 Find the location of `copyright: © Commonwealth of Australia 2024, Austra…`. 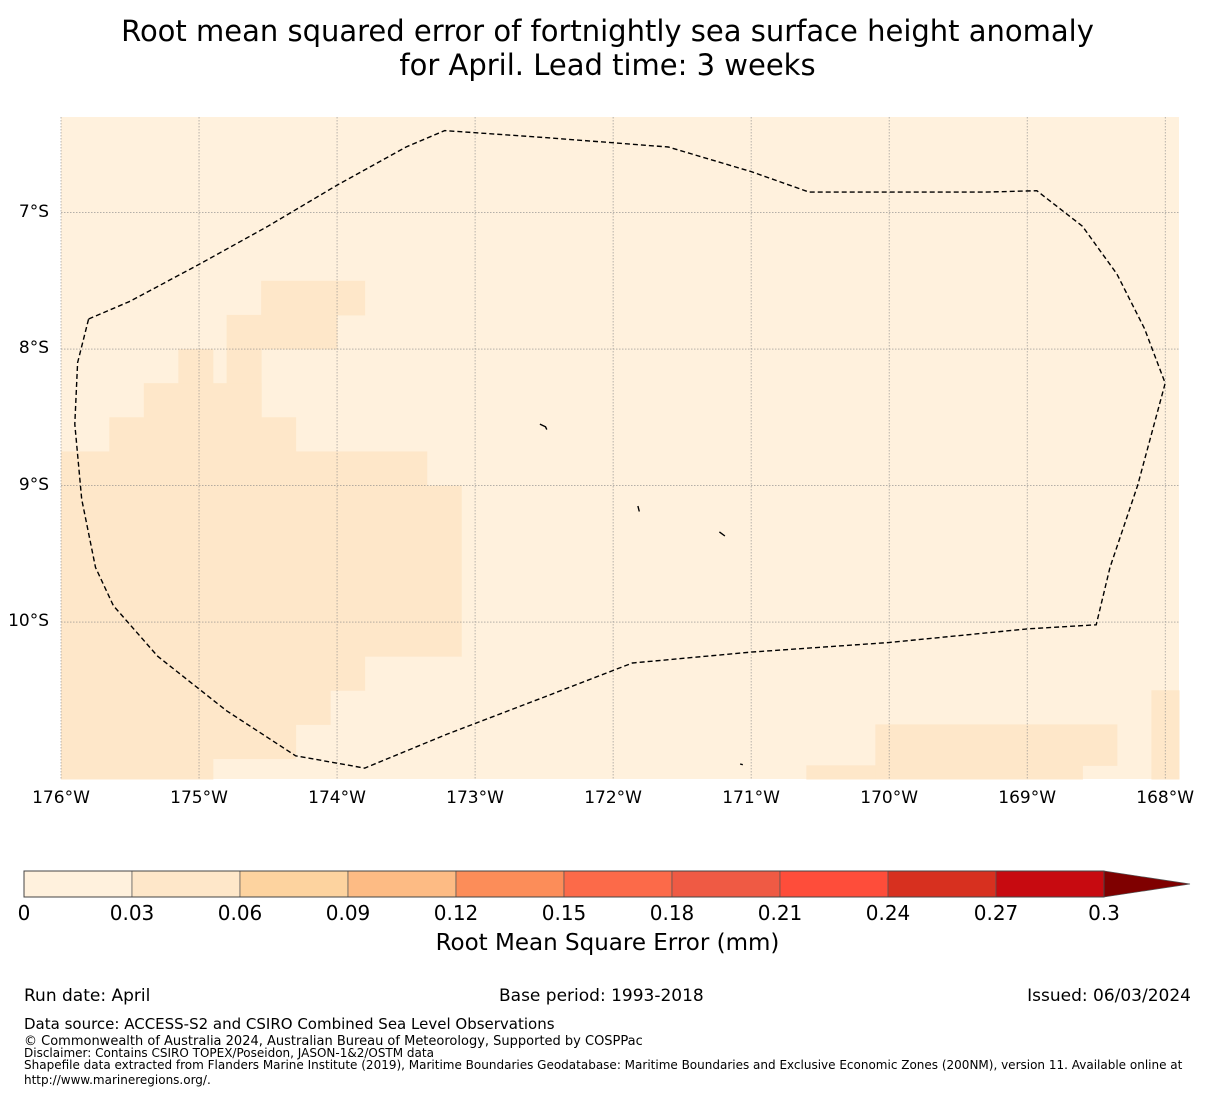

copyright: © Commonwealth of Australia 2024, Austra… is located at coordinates (333, 1041).